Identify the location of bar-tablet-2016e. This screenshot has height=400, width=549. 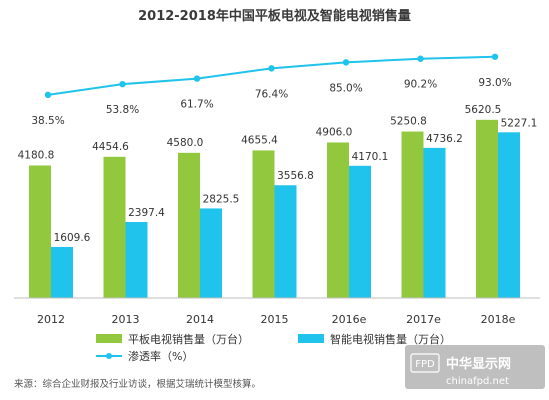
(338, 220).